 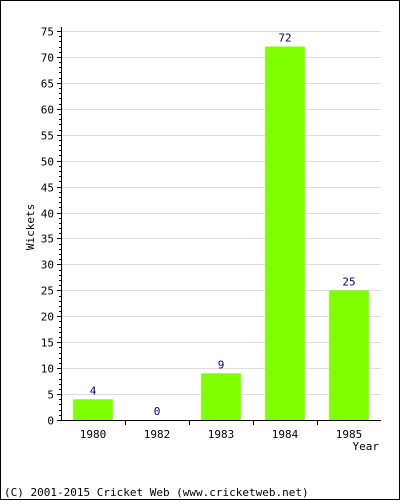 I want to click on data-label: 4, so click(x=93, y=390).